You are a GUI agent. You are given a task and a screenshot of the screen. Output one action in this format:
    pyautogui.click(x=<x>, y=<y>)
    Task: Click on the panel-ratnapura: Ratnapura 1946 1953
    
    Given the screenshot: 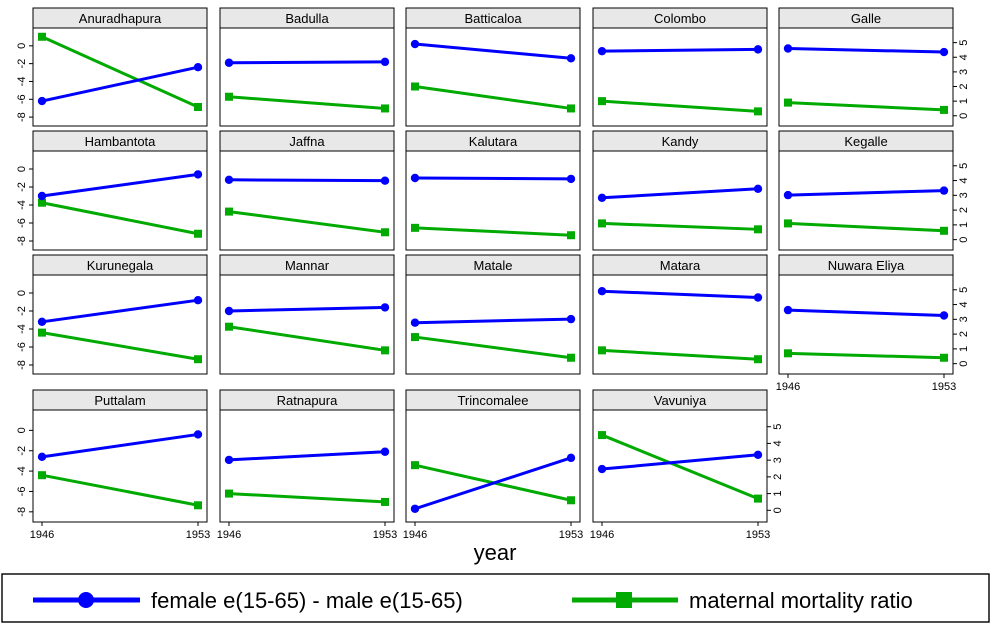 What is the action you would take?
    pyautogui.click(x=307, y=465)
    